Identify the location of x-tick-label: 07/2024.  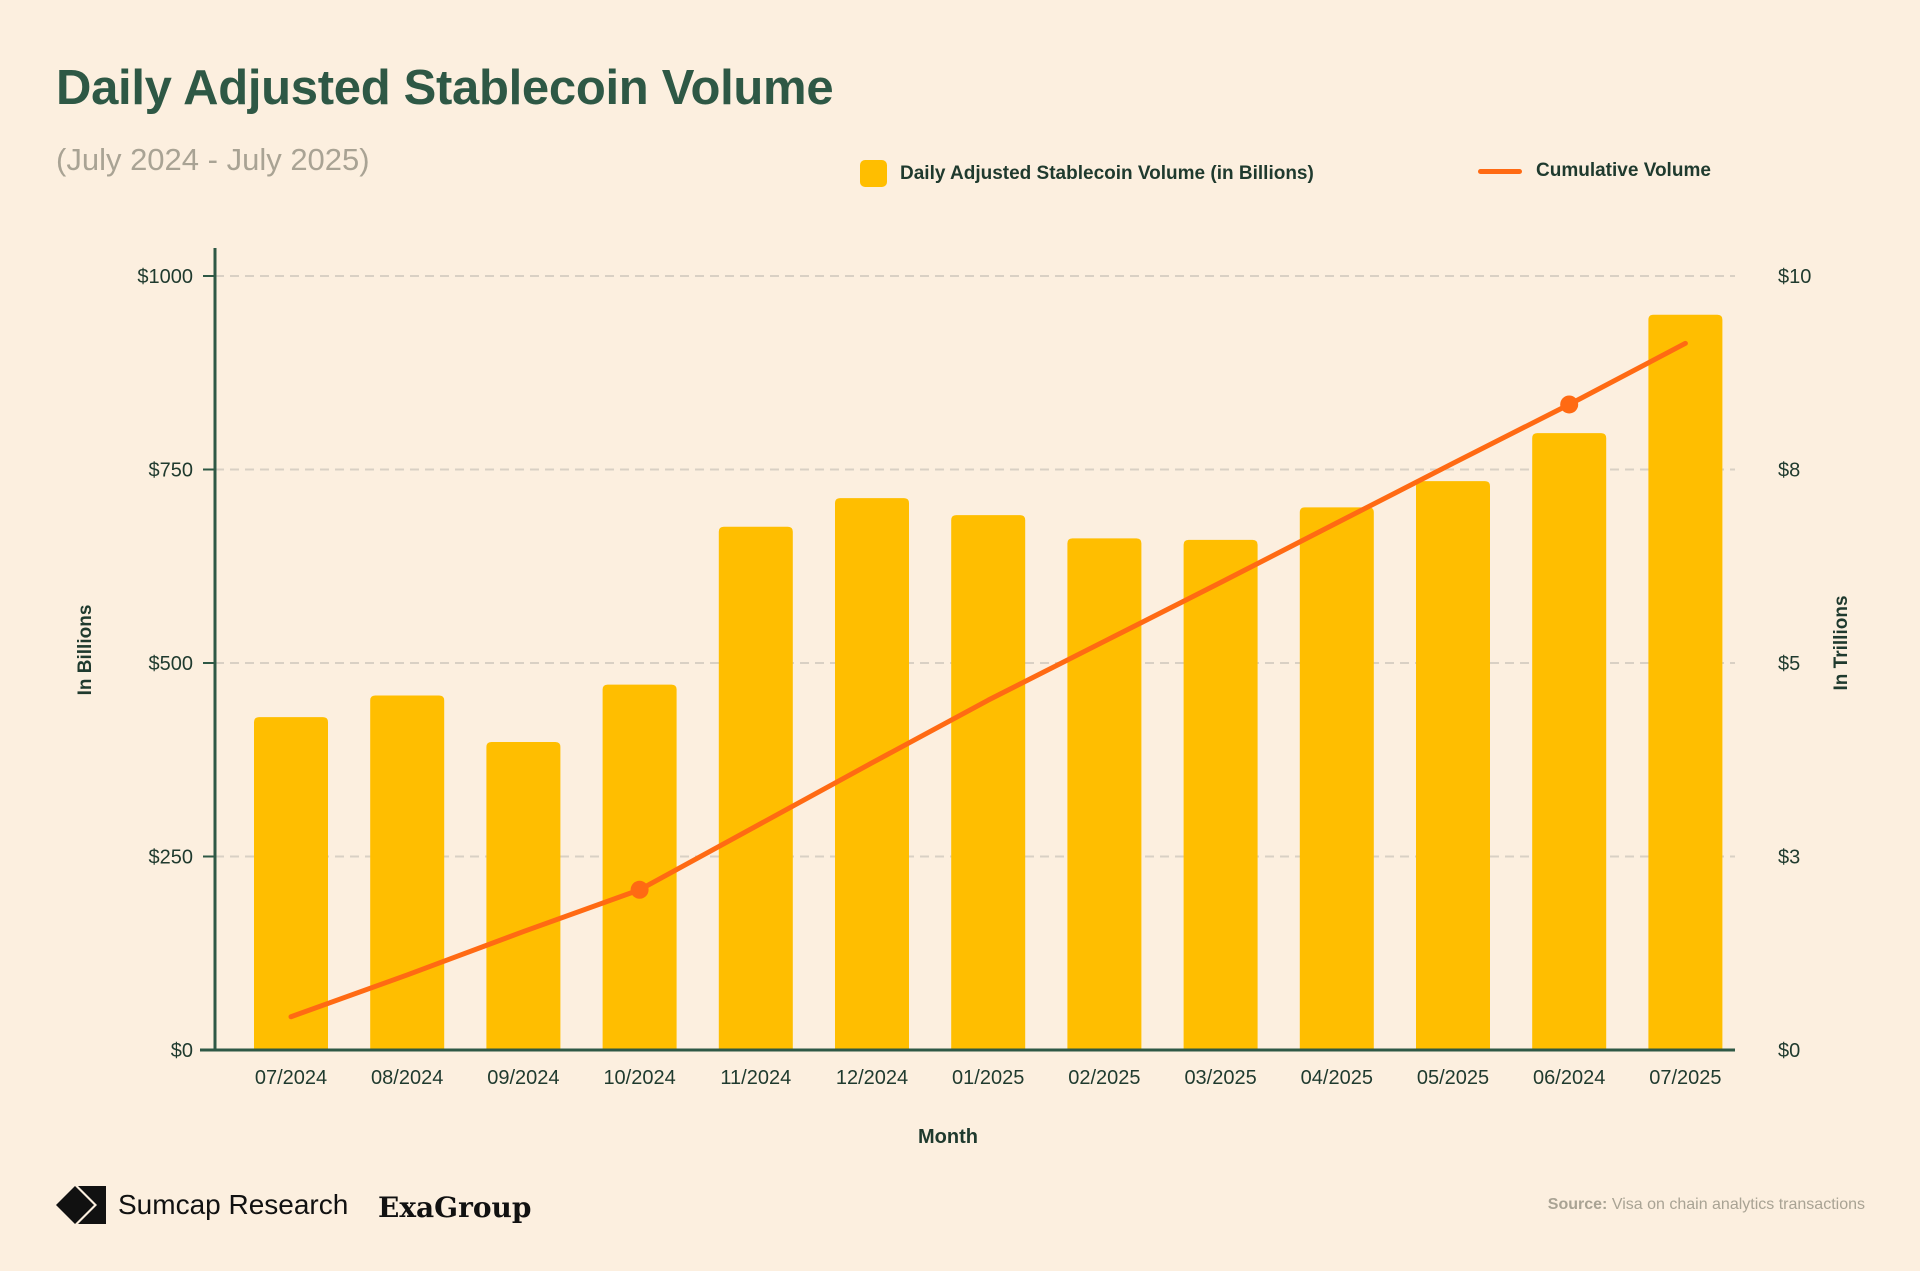
(291, 1078).